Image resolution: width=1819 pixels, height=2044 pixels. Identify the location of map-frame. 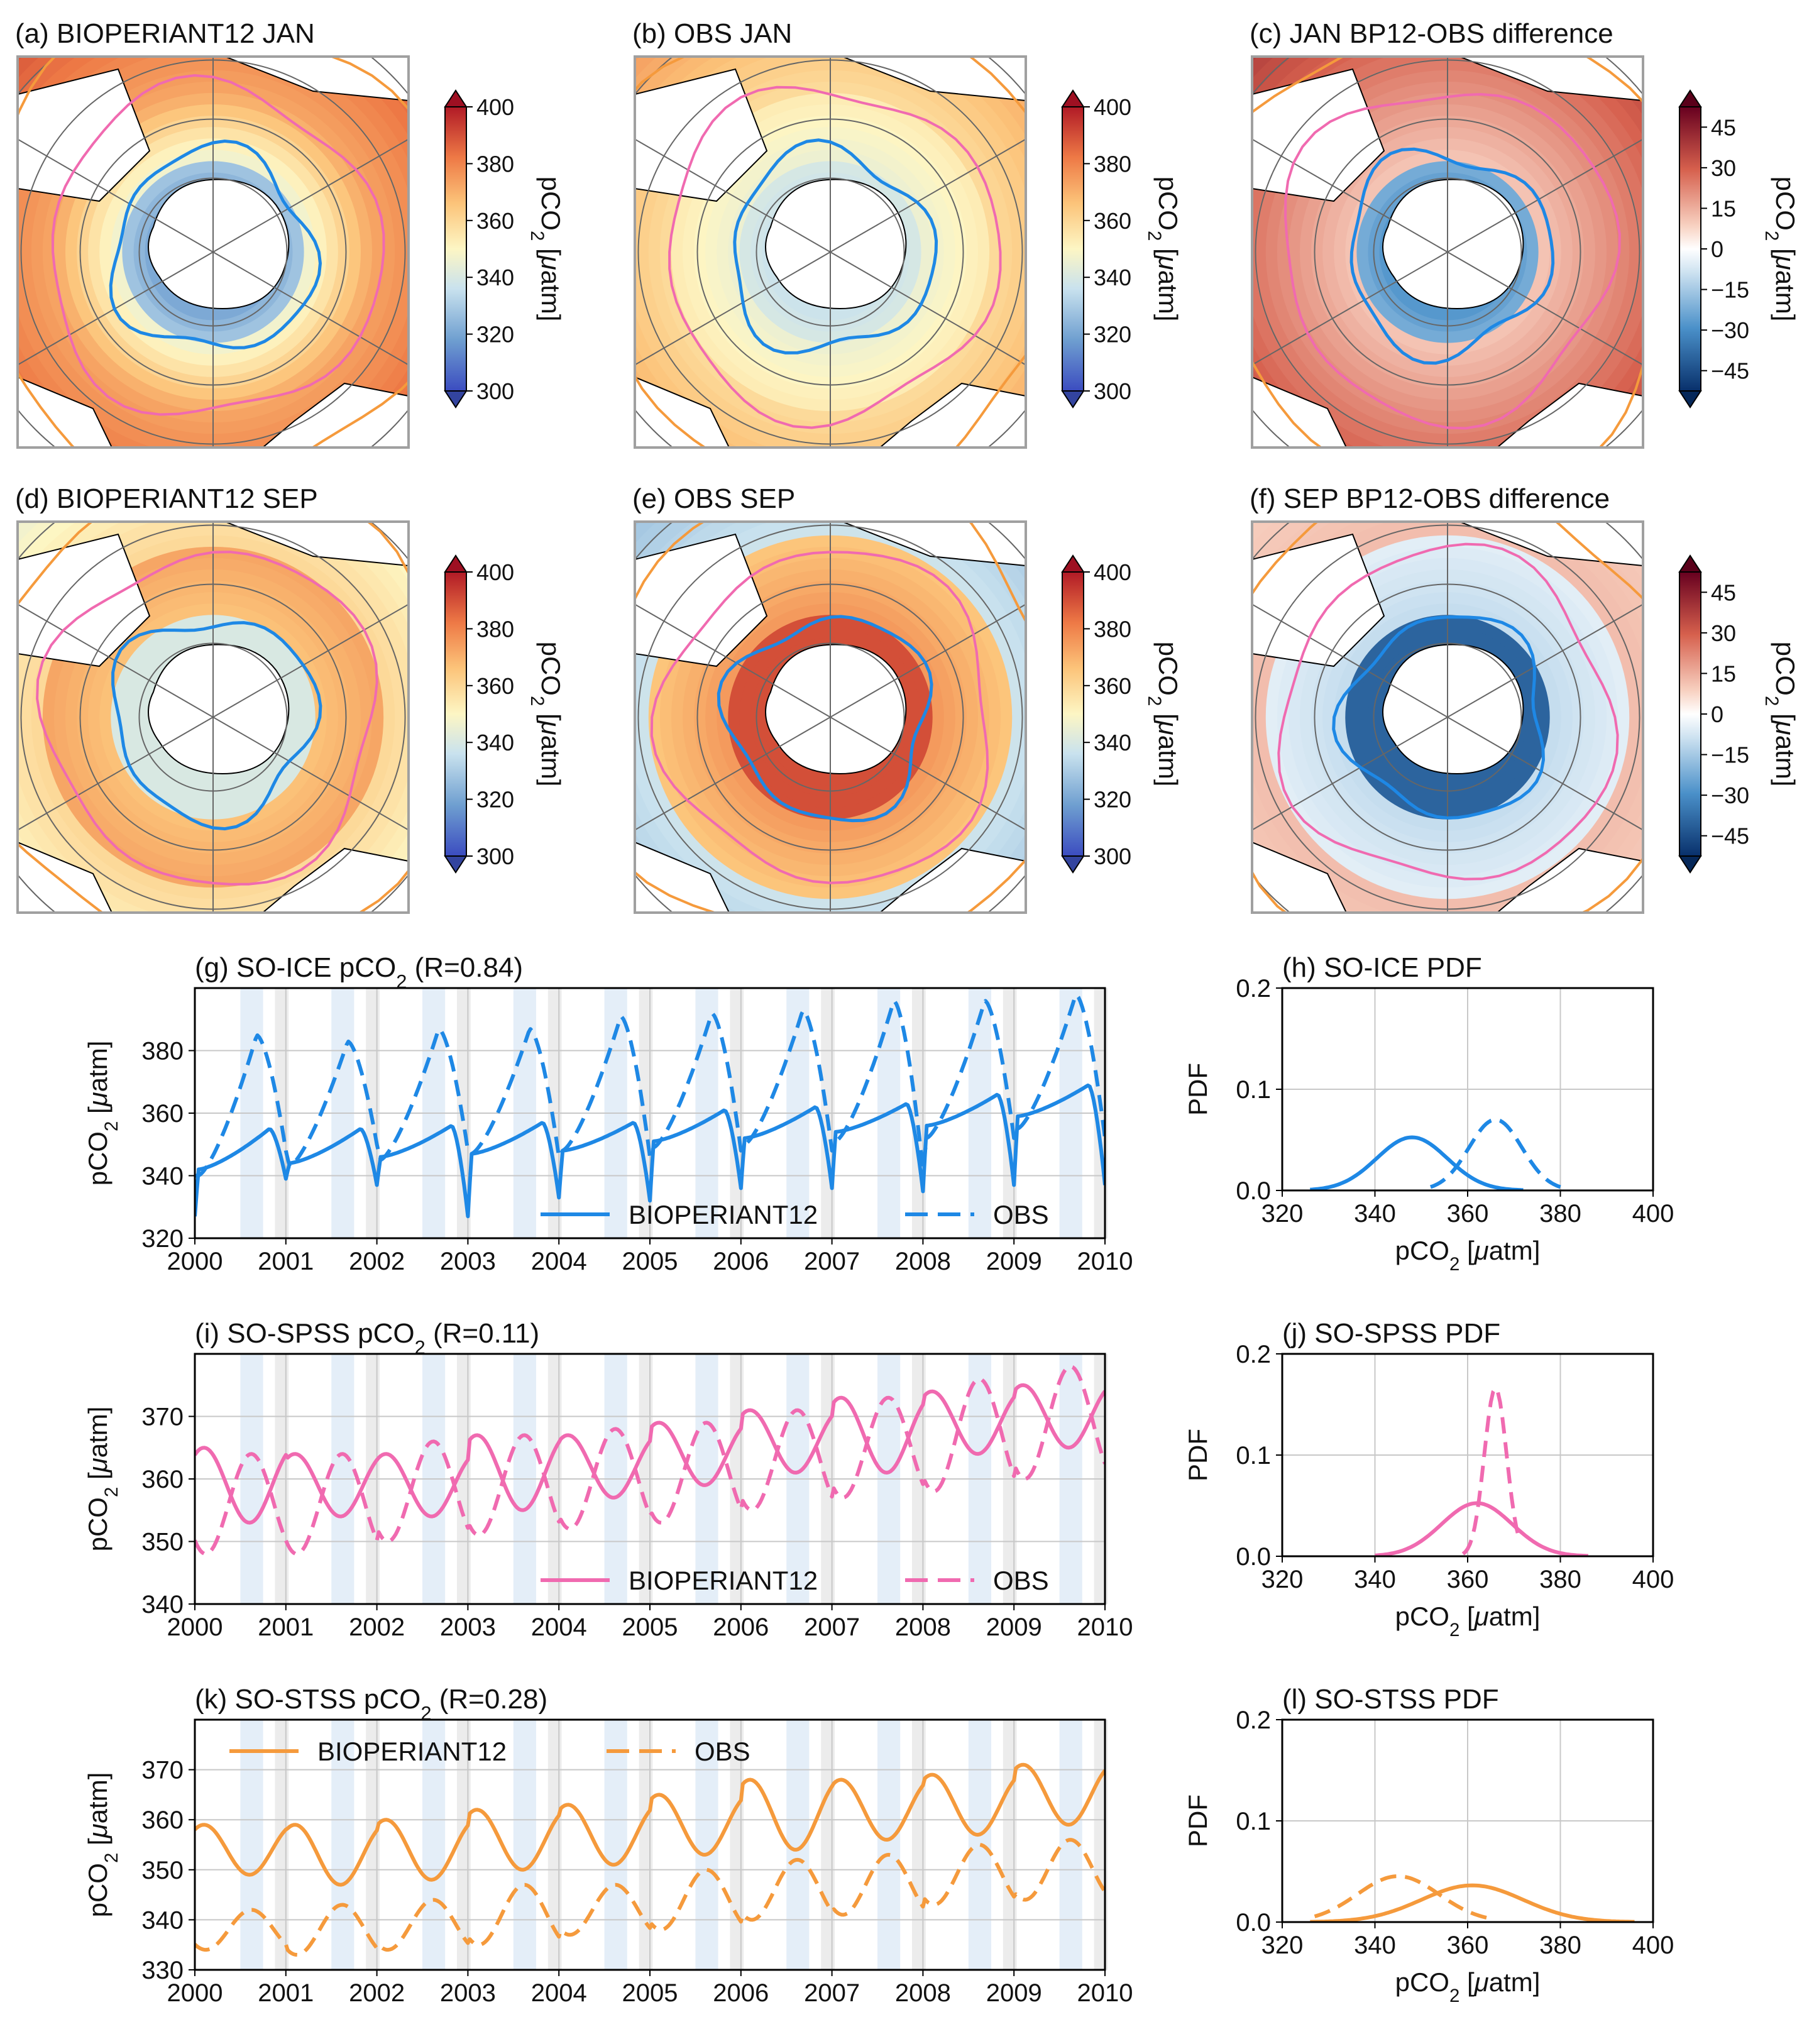
(213, 252).